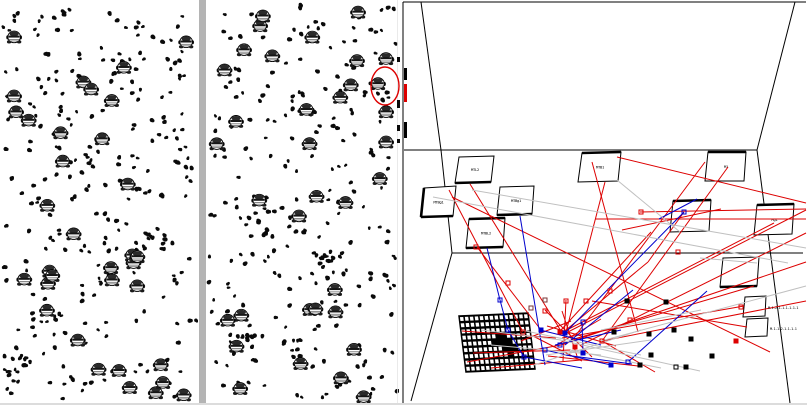 The width and height of the screenshot is (807, 405). Describe the element at coordinates (600, 166) in the screenshot. I see `node-label: MTB1` at that location.